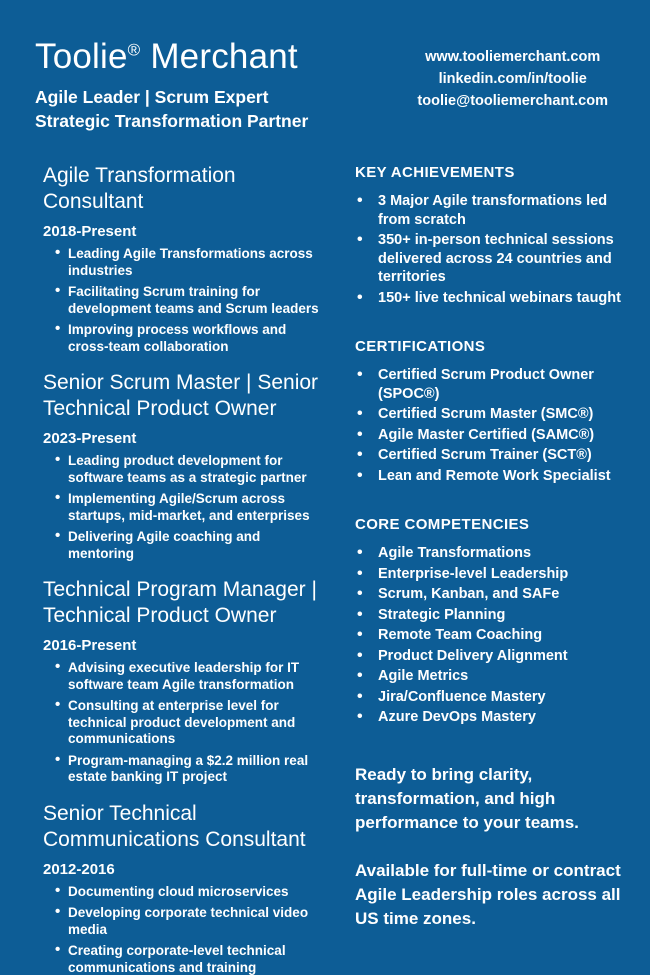 The image size is (650, 975). Describe the element at coordinates (488, 697) in the screenshot. I see `bullet-item: Jira/Confluence Mastery` at that location.